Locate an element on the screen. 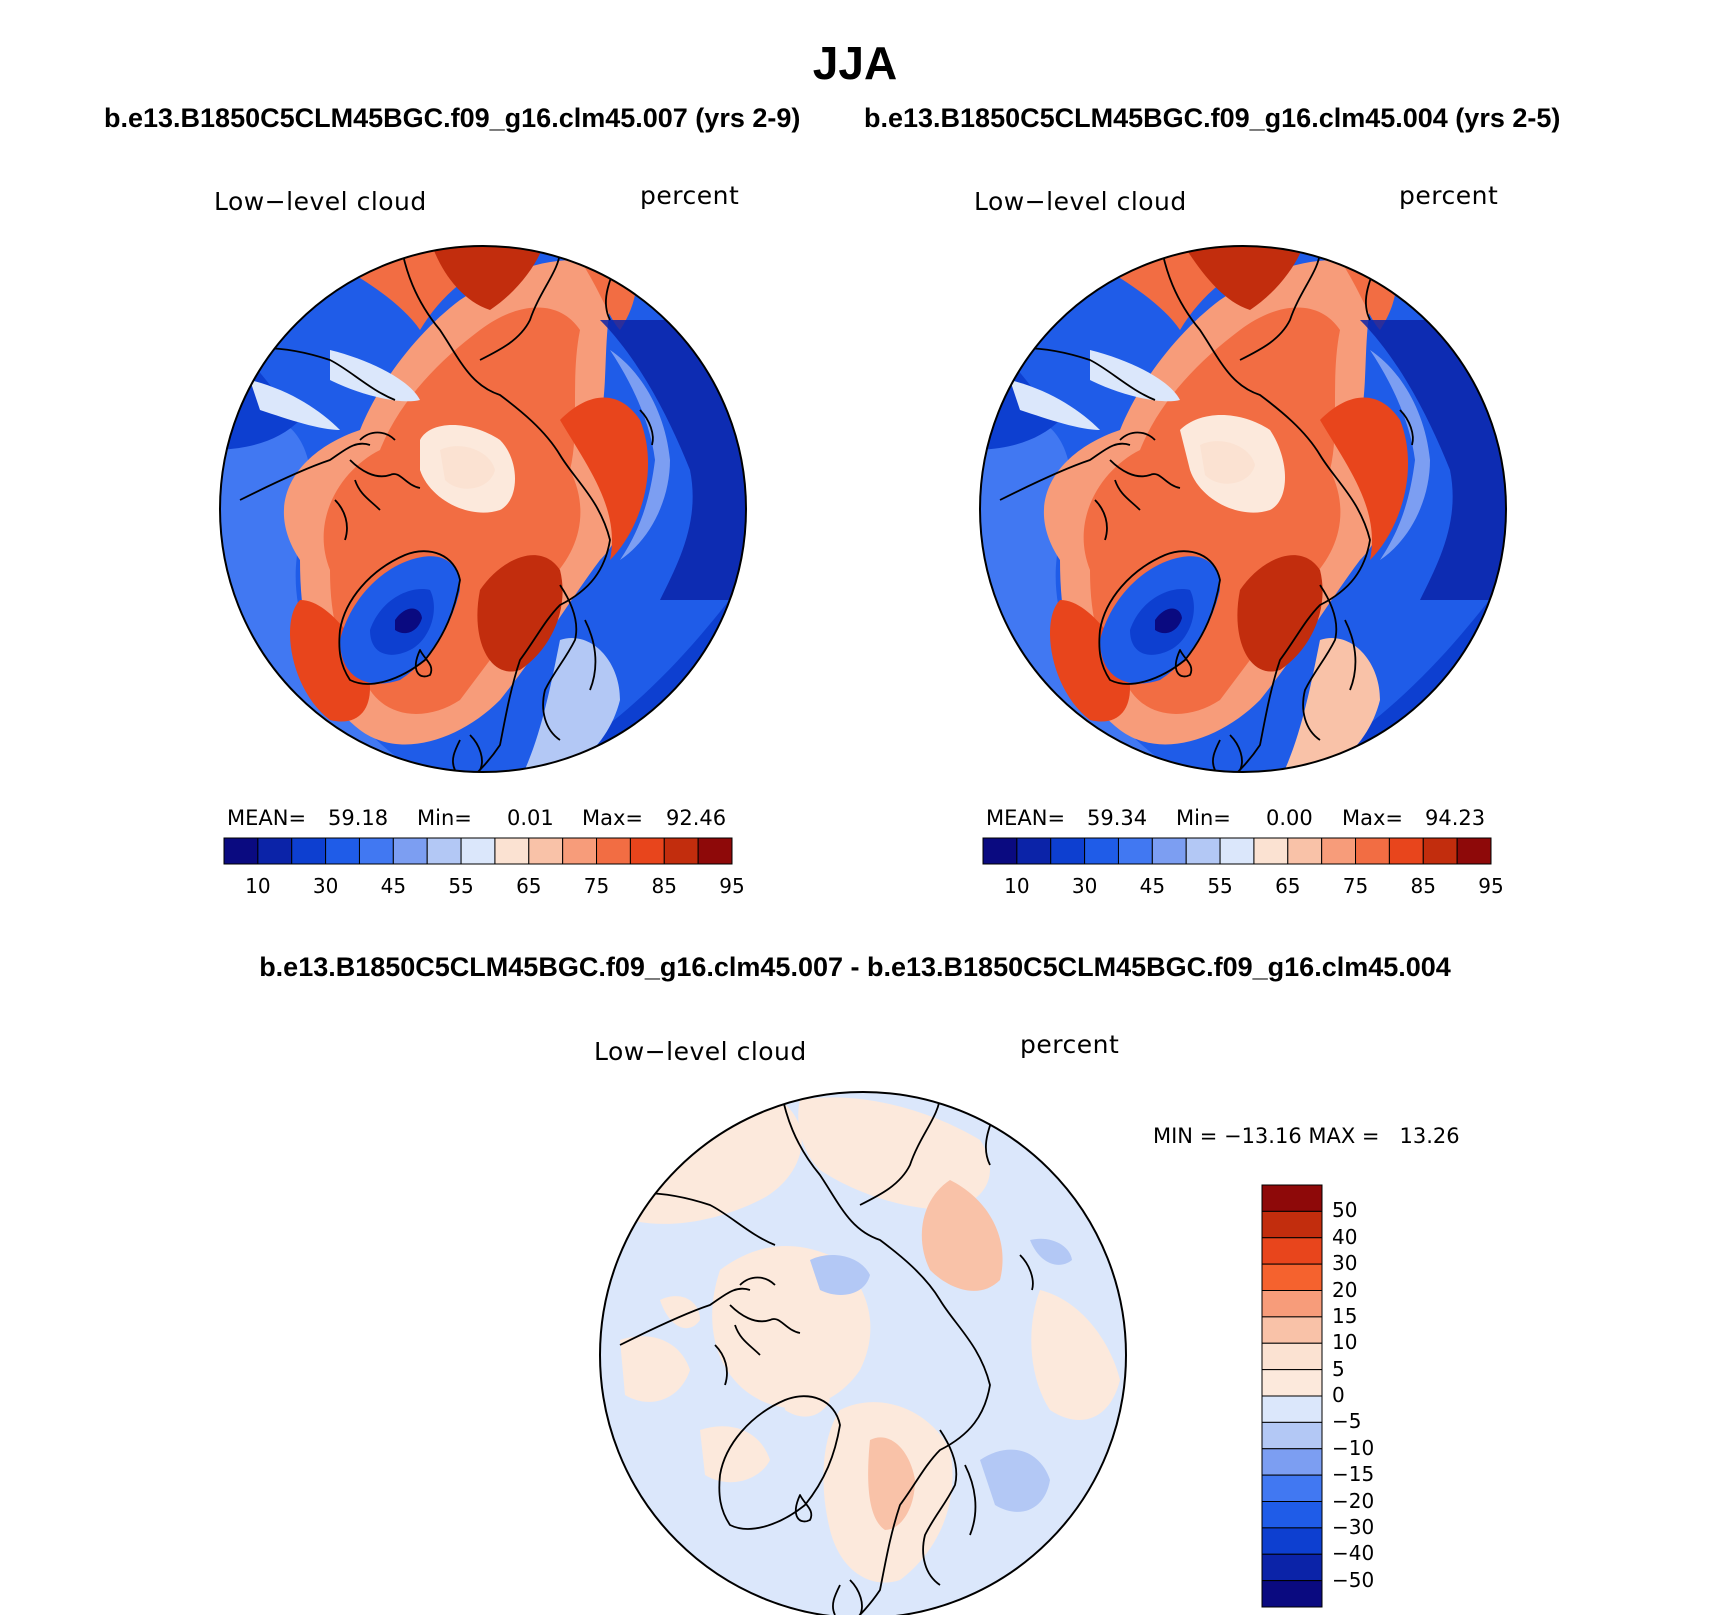  panel3-colorbar-tick-label: 10 is located at coordinates (1345, 1342).